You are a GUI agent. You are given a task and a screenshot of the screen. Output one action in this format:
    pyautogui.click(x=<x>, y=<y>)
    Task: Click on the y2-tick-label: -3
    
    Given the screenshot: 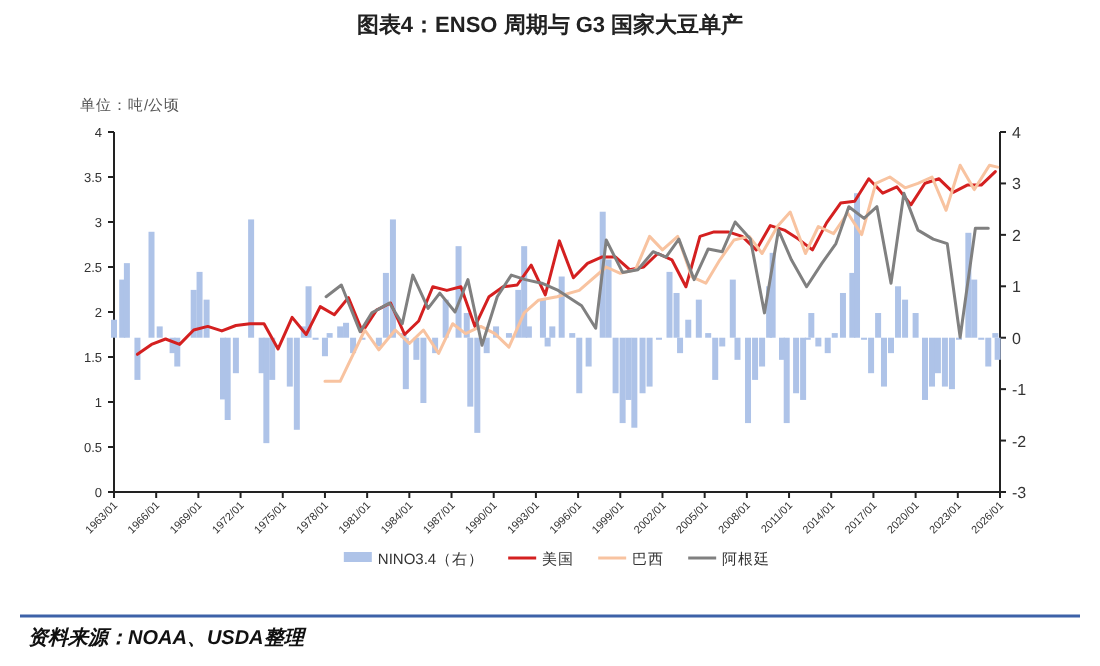 What is the action you would take?
    pyautogui.click(x=1020, y=493)
    